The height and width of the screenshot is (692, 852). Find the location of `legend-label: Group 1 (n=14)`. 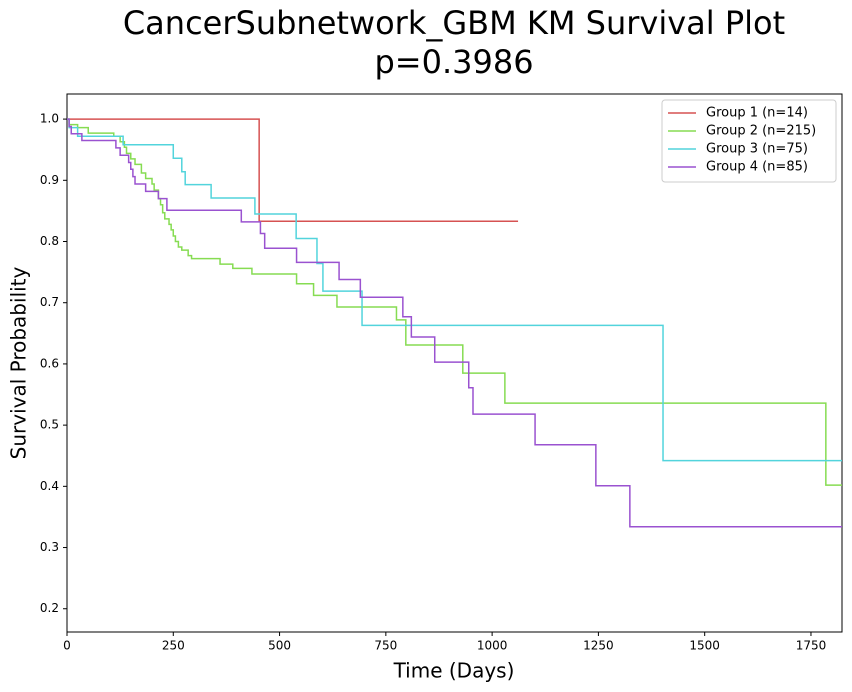

legend-label: Group 1 (n=14) is located at coordinates (757, 113).